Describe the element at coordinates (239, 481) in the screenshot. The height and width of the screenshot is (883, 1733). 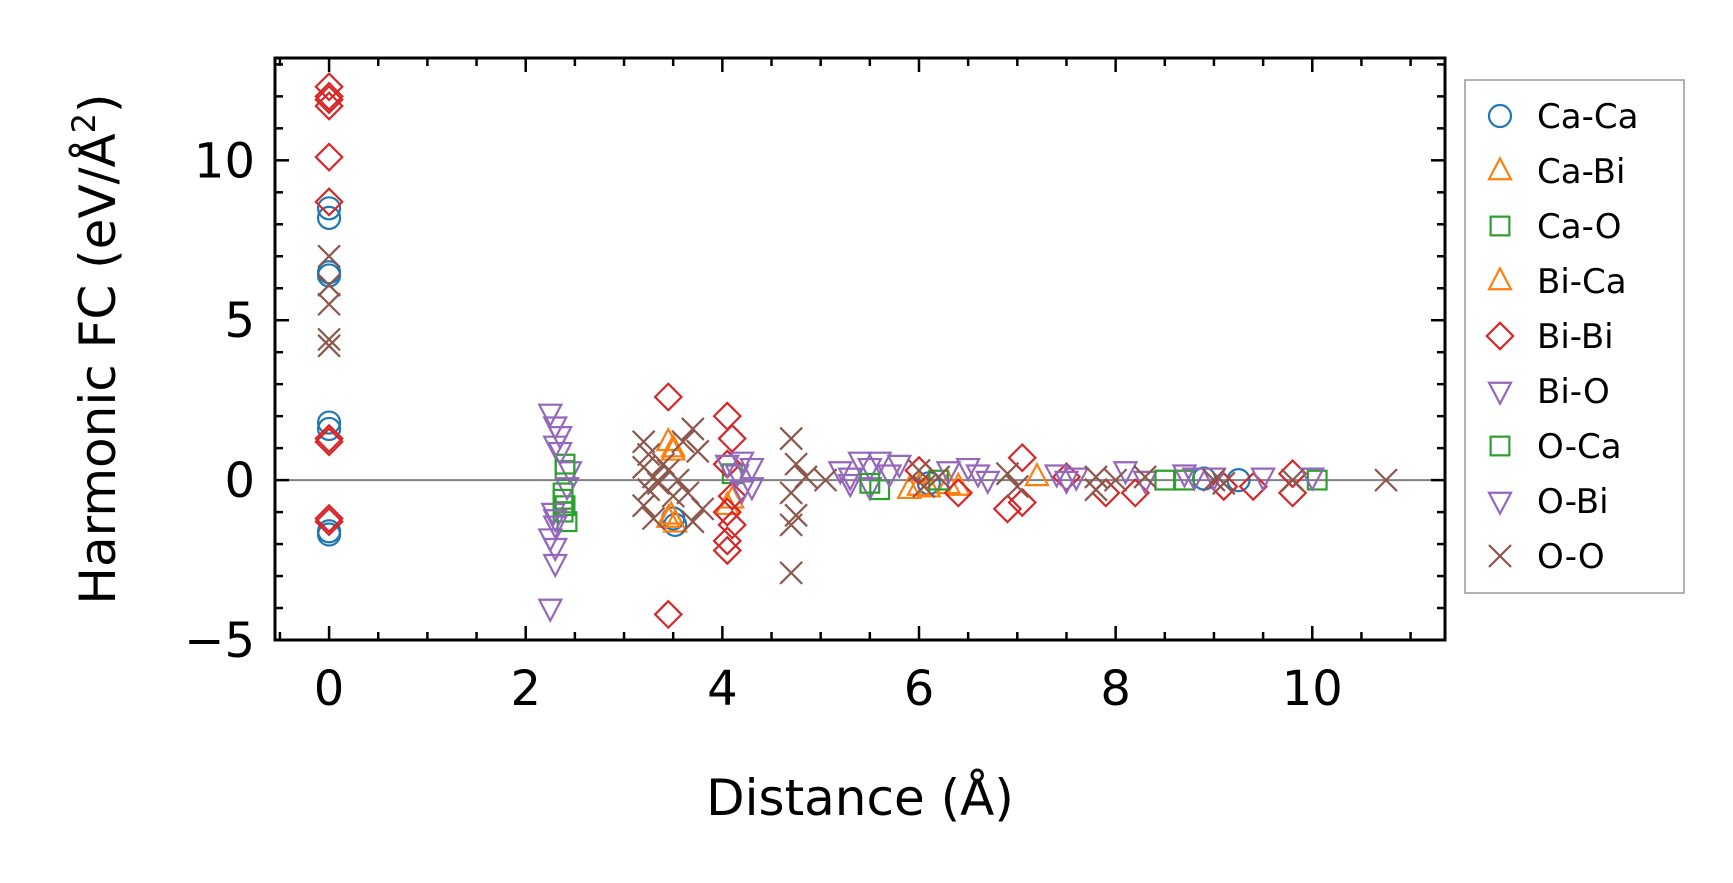
I see `y-tick-label: 0` at that location.